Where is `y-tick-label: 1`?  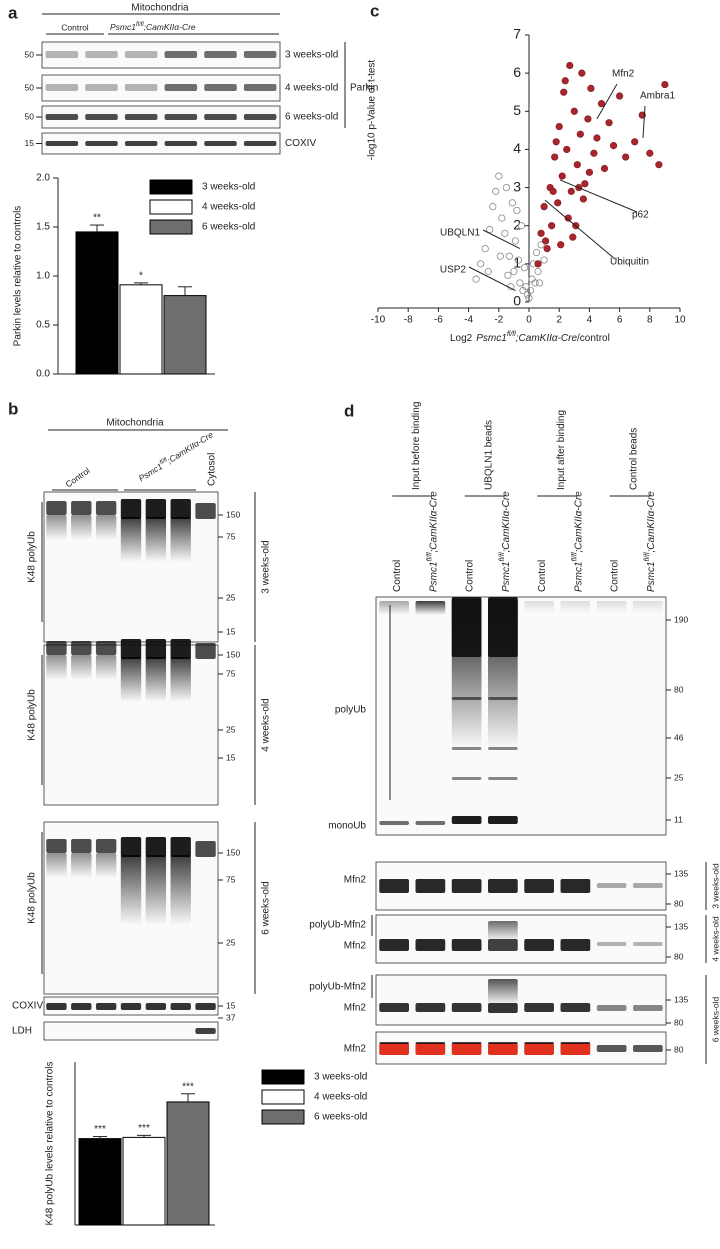 y-tick-label: 1 is located at coordinates (517, 263).